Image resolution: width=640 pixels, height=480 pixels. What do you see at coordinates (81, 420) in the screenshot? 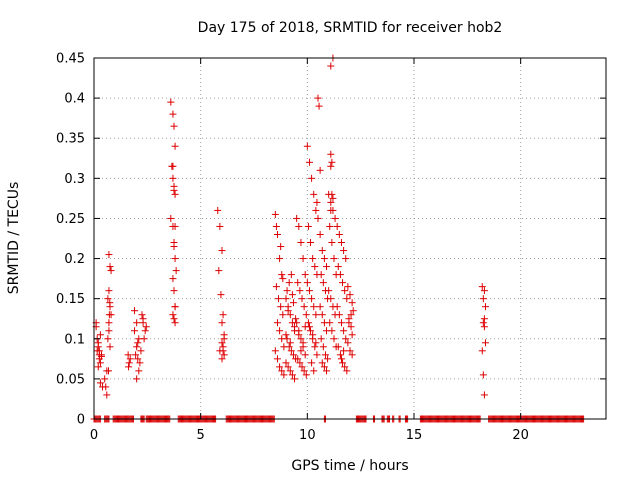
I see `y-tick-label: 0` at bounding box center [81, 420].